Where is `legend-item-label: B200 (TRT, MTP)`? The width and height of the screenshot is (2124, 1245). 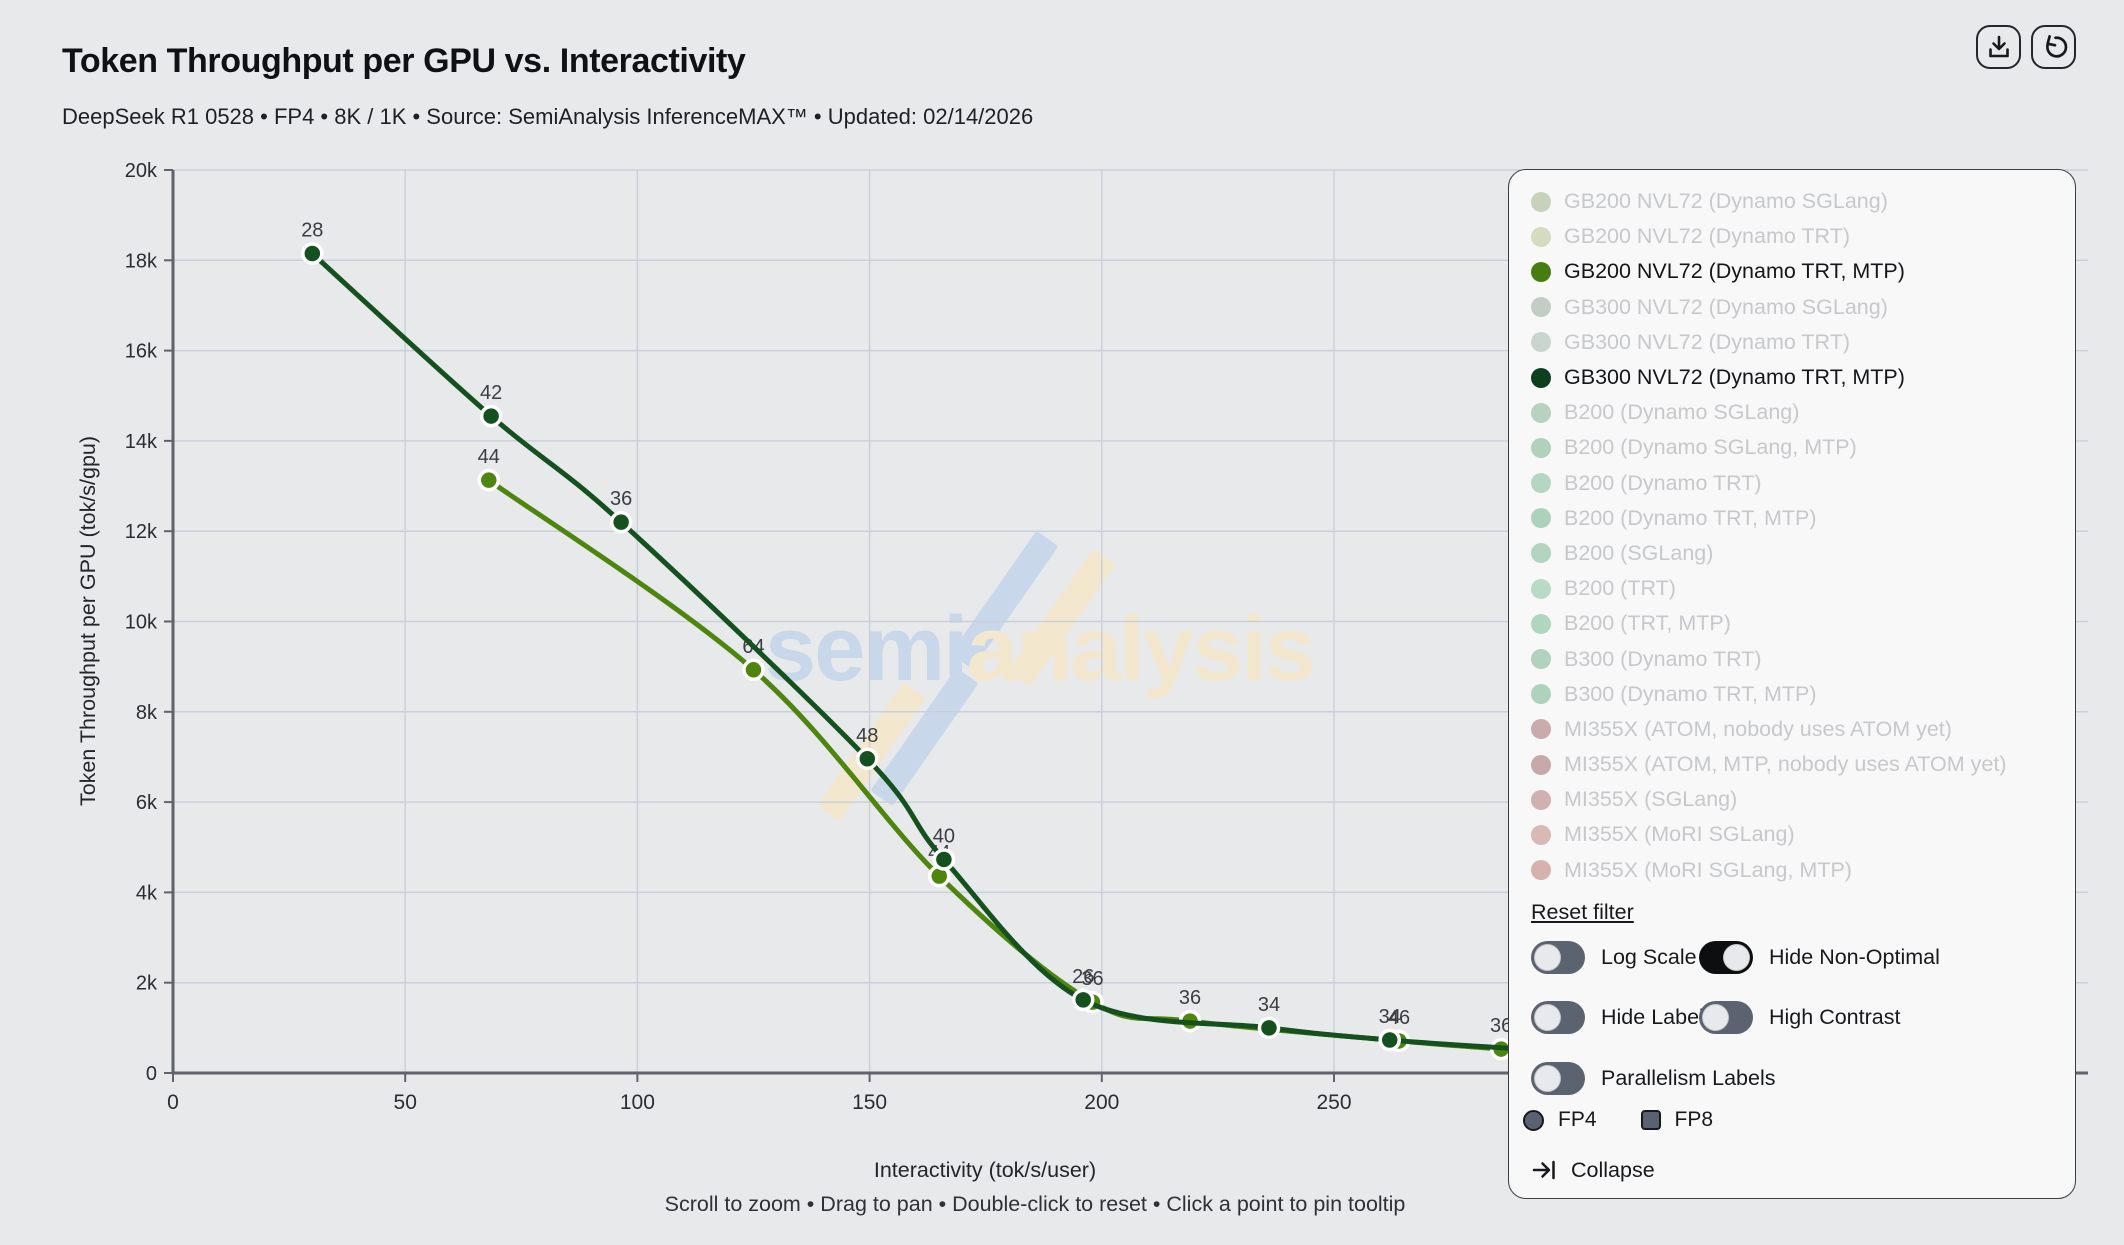 legend-item-label: B200 (TRT, MTP) is located at coordinates (1647, 623).